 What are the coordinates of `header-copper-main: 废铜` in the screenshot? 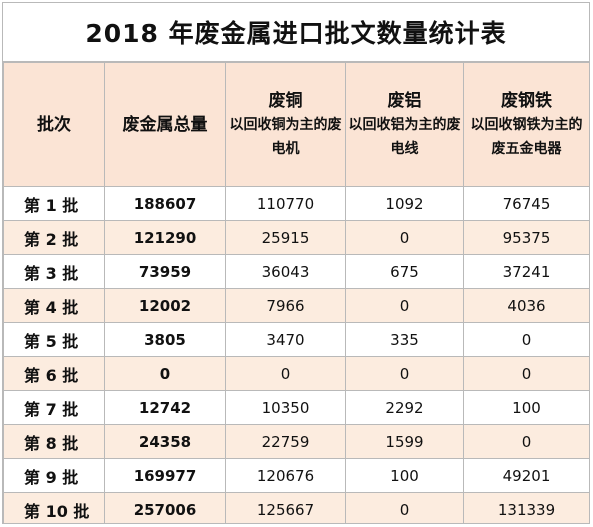 It's located at (285, 100).